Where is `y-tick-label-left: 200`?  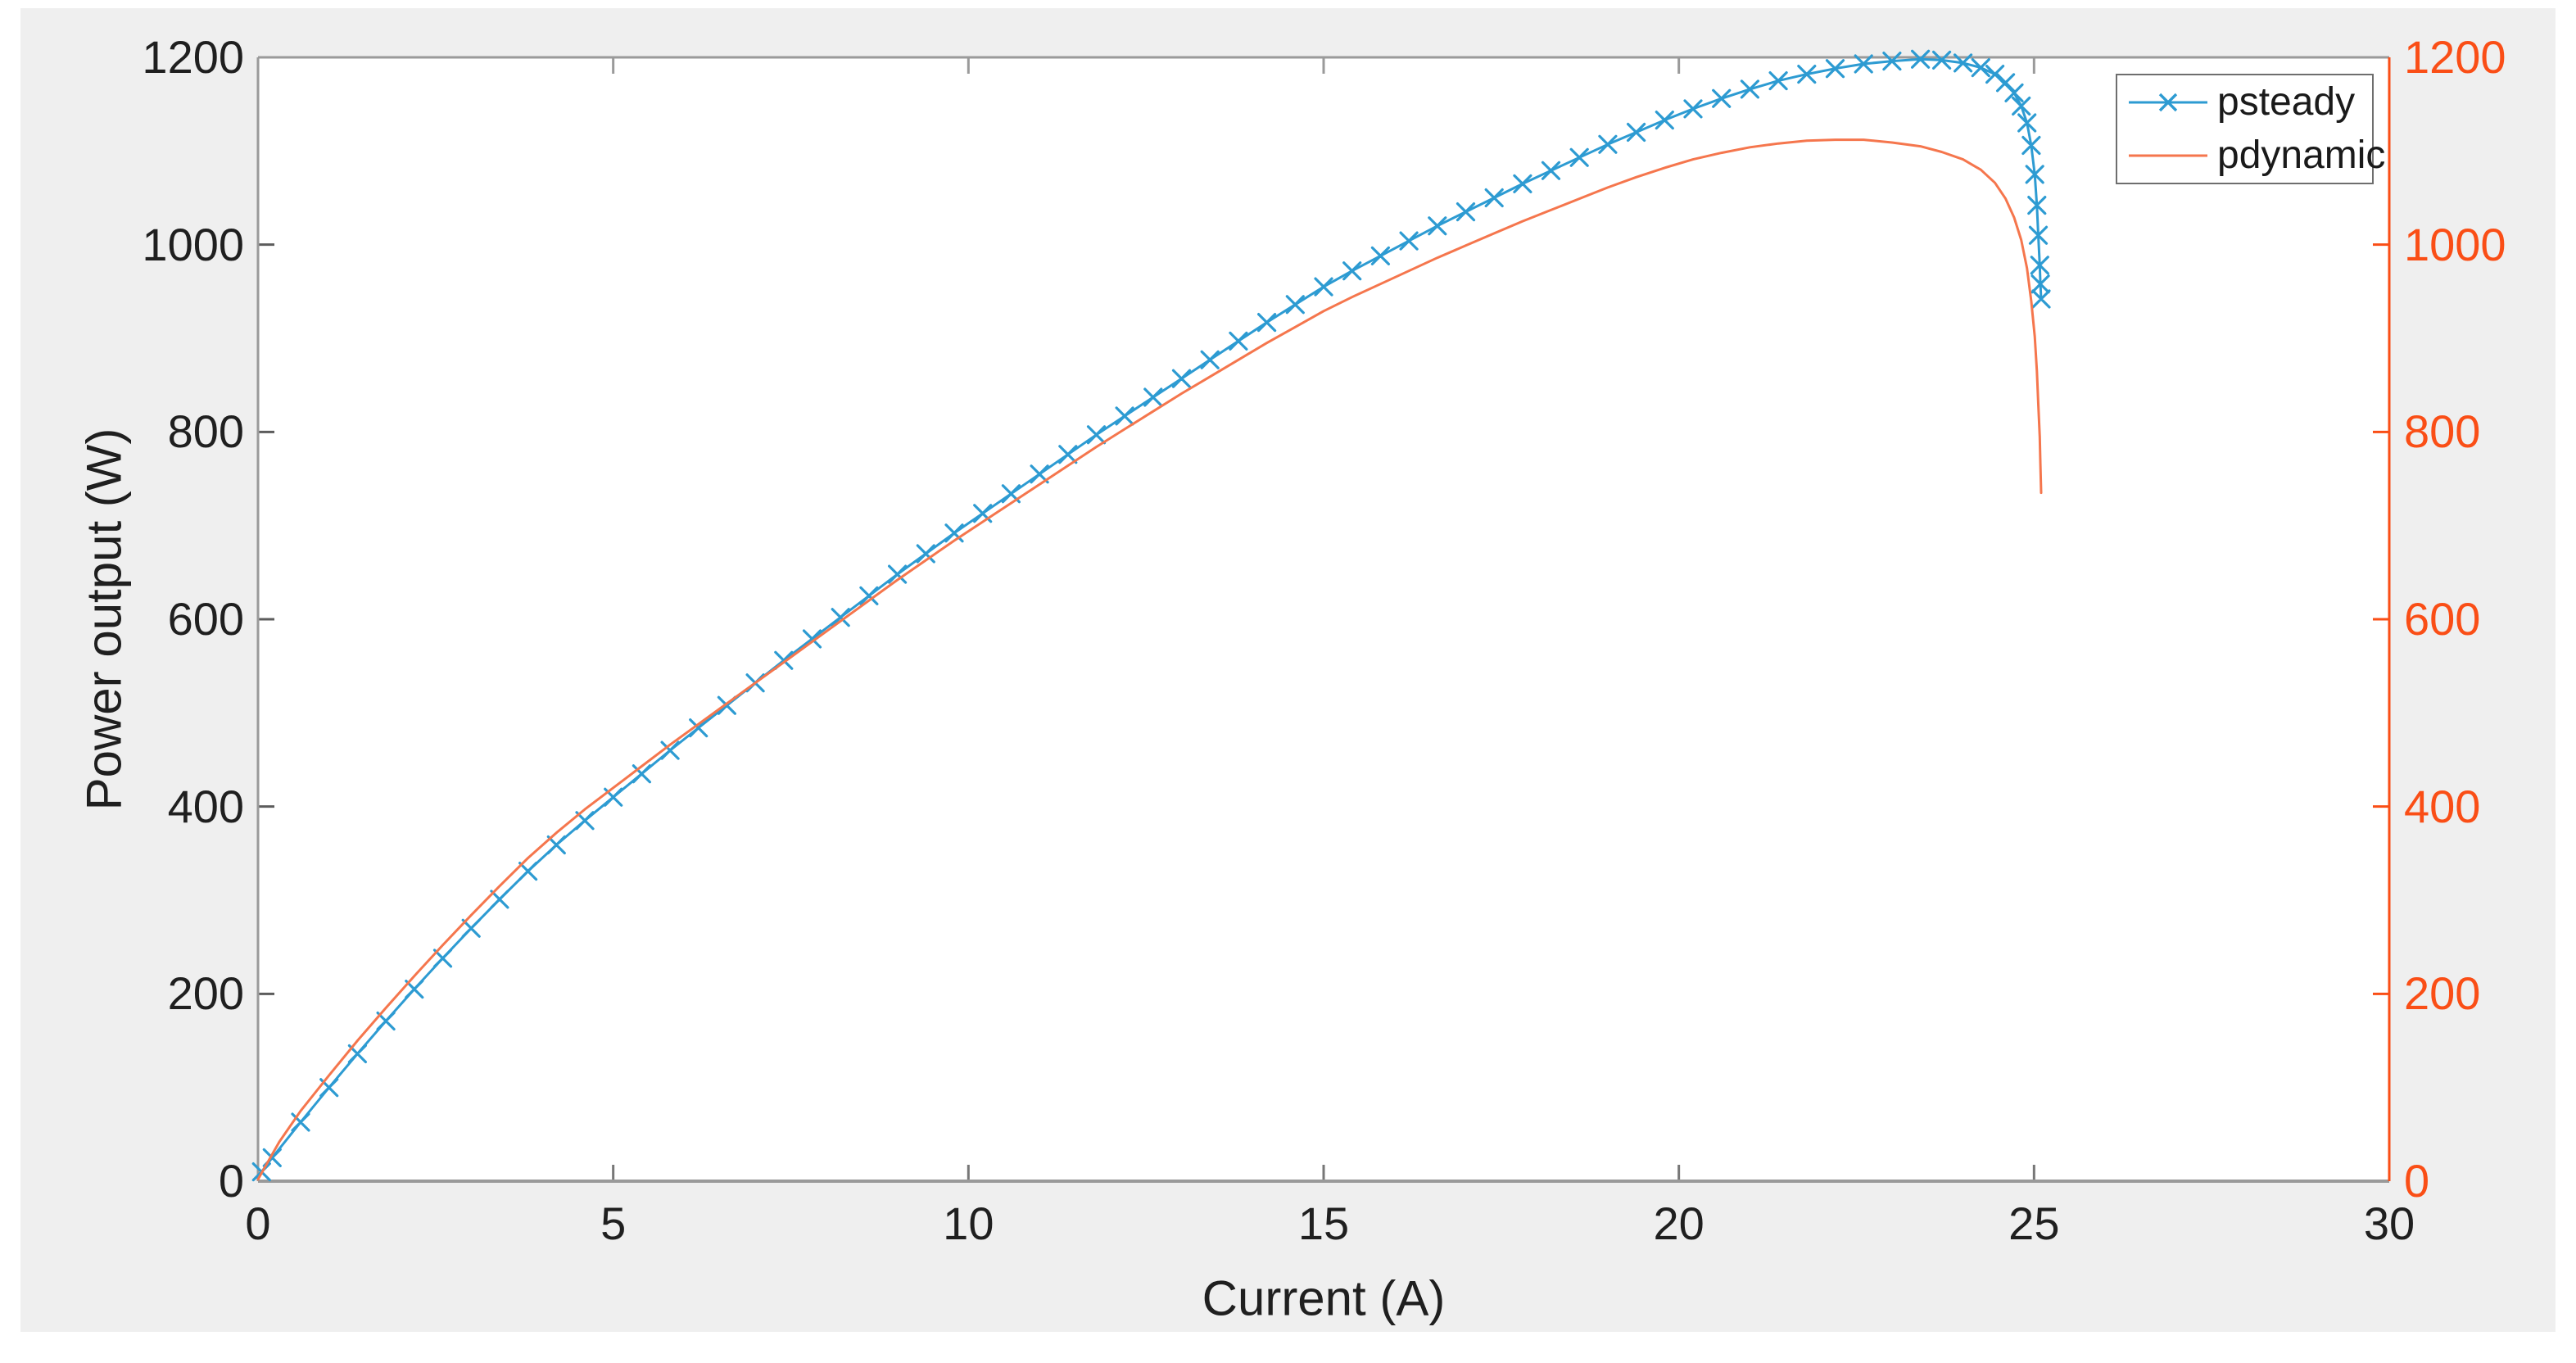
y-tick-label-left: 200 is located at coordinates (205, 993).